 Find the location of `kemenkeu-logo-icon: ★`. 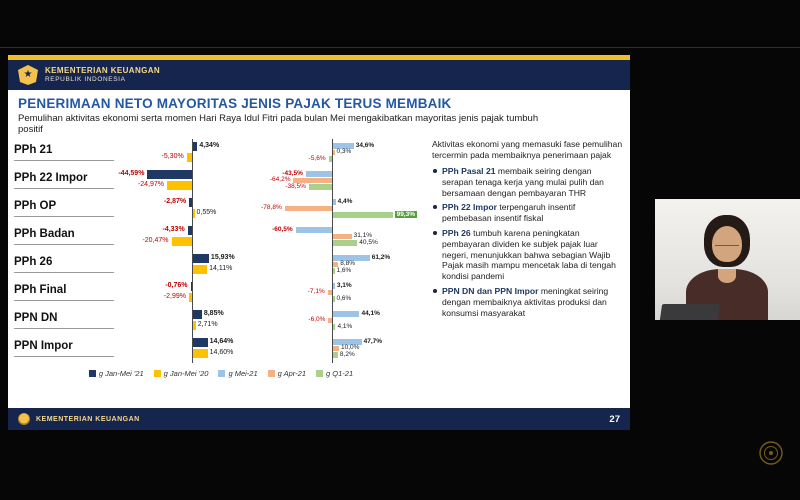

kemenkeu-logo-icon: ★ is located at coordinates (28, 75).